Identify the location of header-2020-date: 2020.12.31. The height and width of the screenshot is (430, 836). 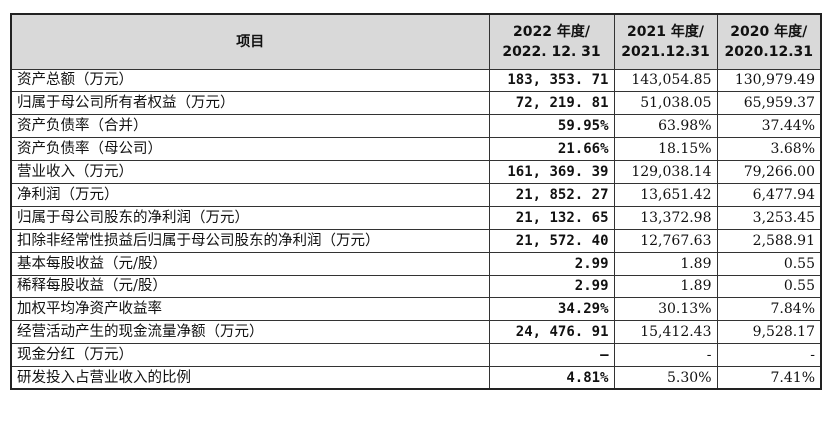
(769, 51).